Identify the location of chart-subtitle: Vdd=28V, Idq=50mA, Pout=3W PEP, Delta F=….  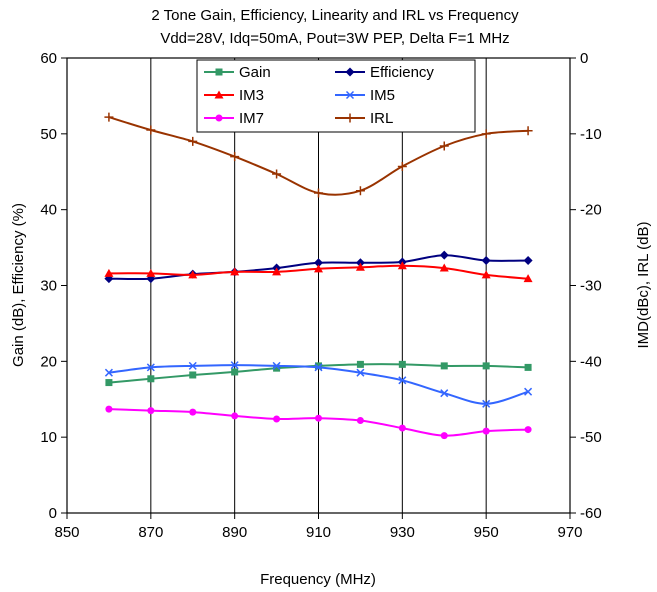
(334, 38).